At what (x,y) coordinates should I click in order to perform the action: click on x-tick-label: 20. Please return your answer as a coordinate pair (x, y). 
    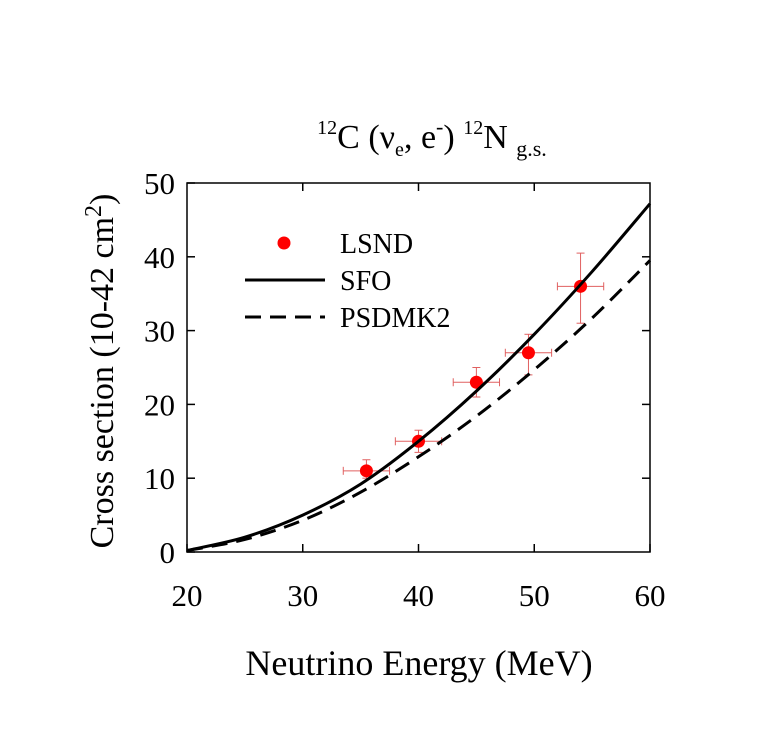
    Looking at the image, I should click on (187, 595).